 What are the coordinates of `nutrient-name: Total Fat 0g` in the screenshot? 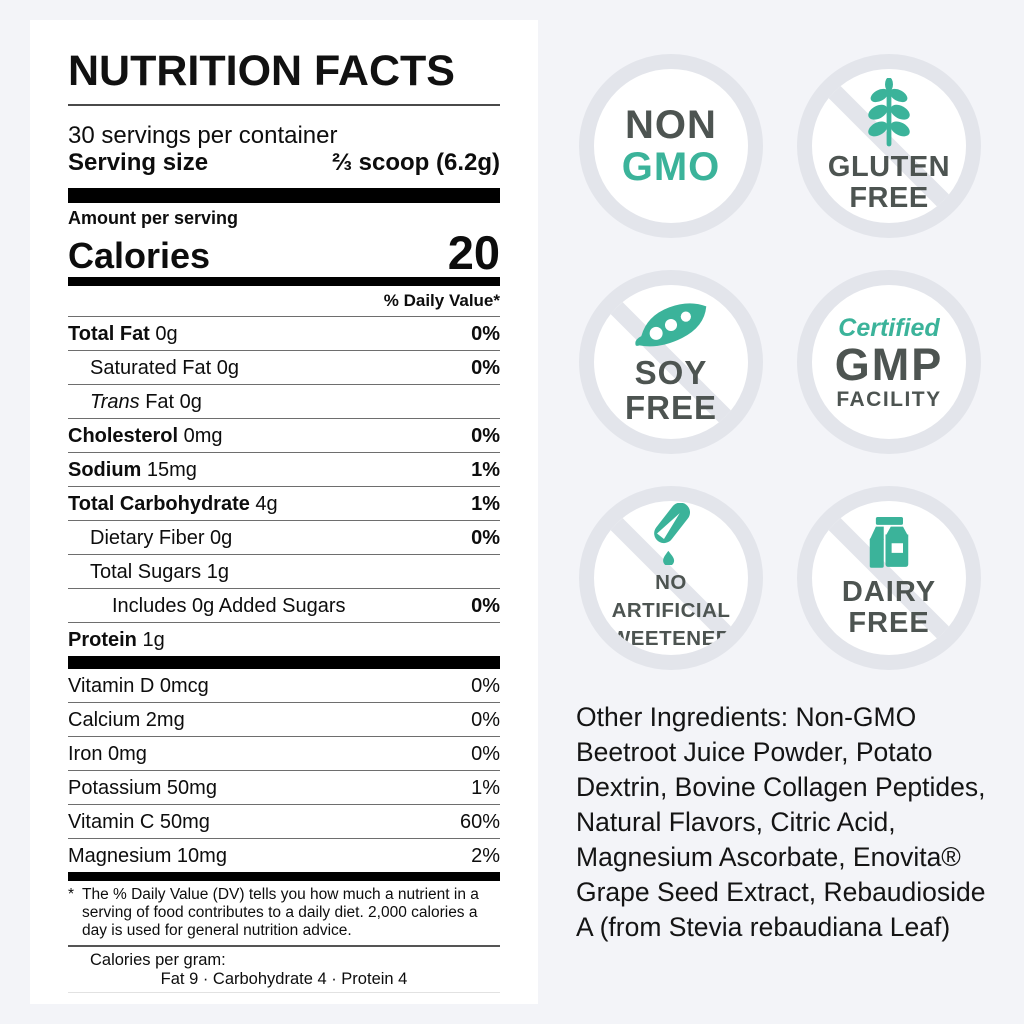 It's located at (123, 333).